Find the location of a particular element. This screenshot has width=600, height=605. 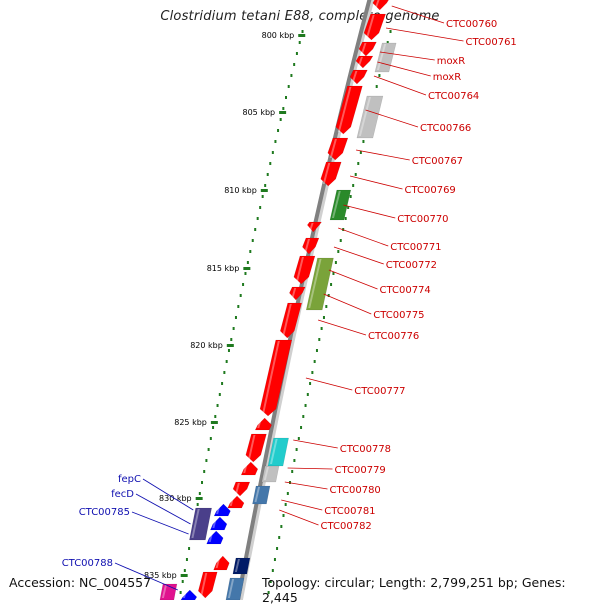

gene-label: CTC00778 is located at coordinates (365, 449).